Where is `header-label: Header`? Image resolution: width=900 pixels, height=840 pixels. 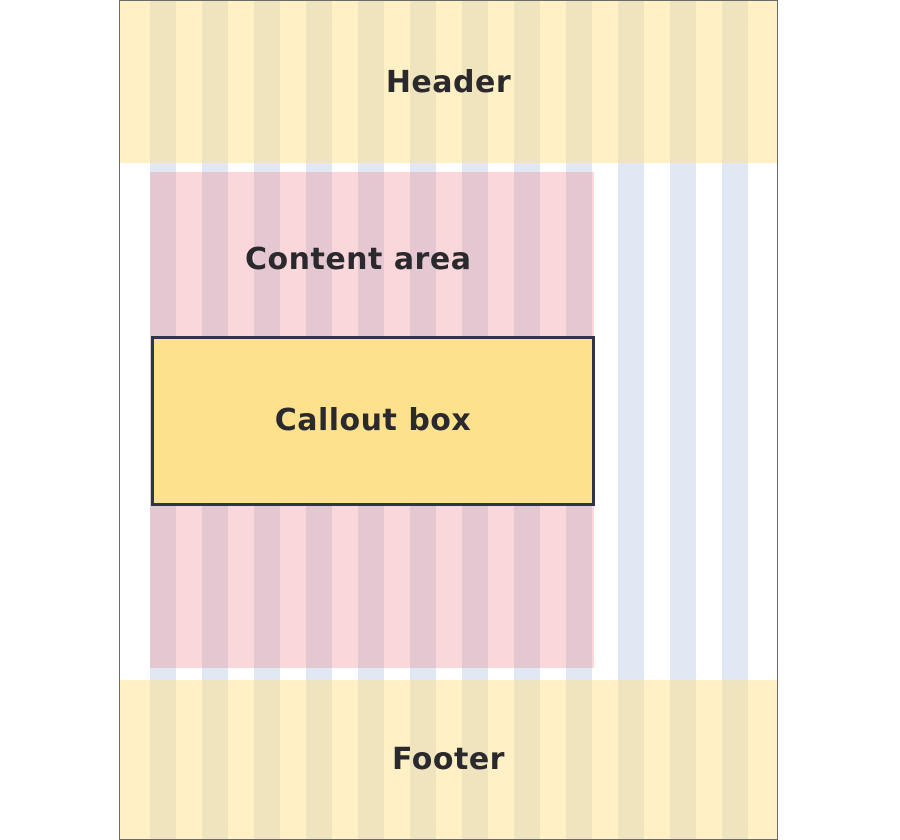
header-label: Header is located at coordinates (448, 82).